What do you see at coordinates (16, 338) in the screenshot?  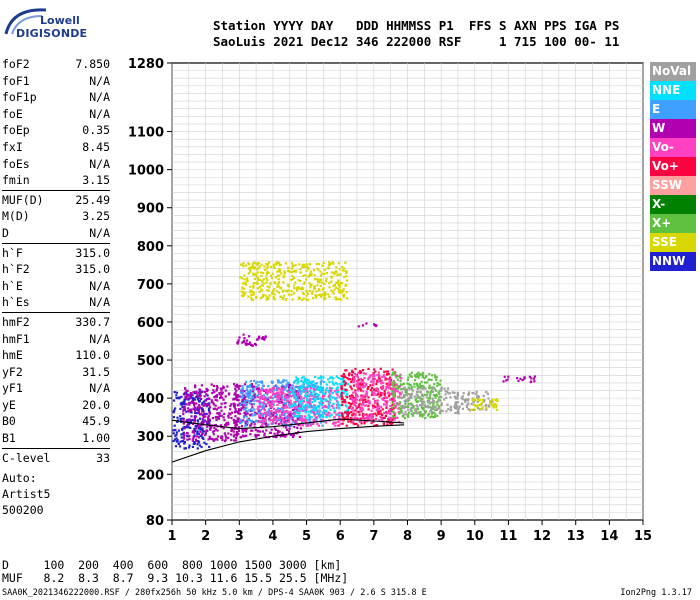 I see `param-name: hmF1` at bounding box center [16, 338].